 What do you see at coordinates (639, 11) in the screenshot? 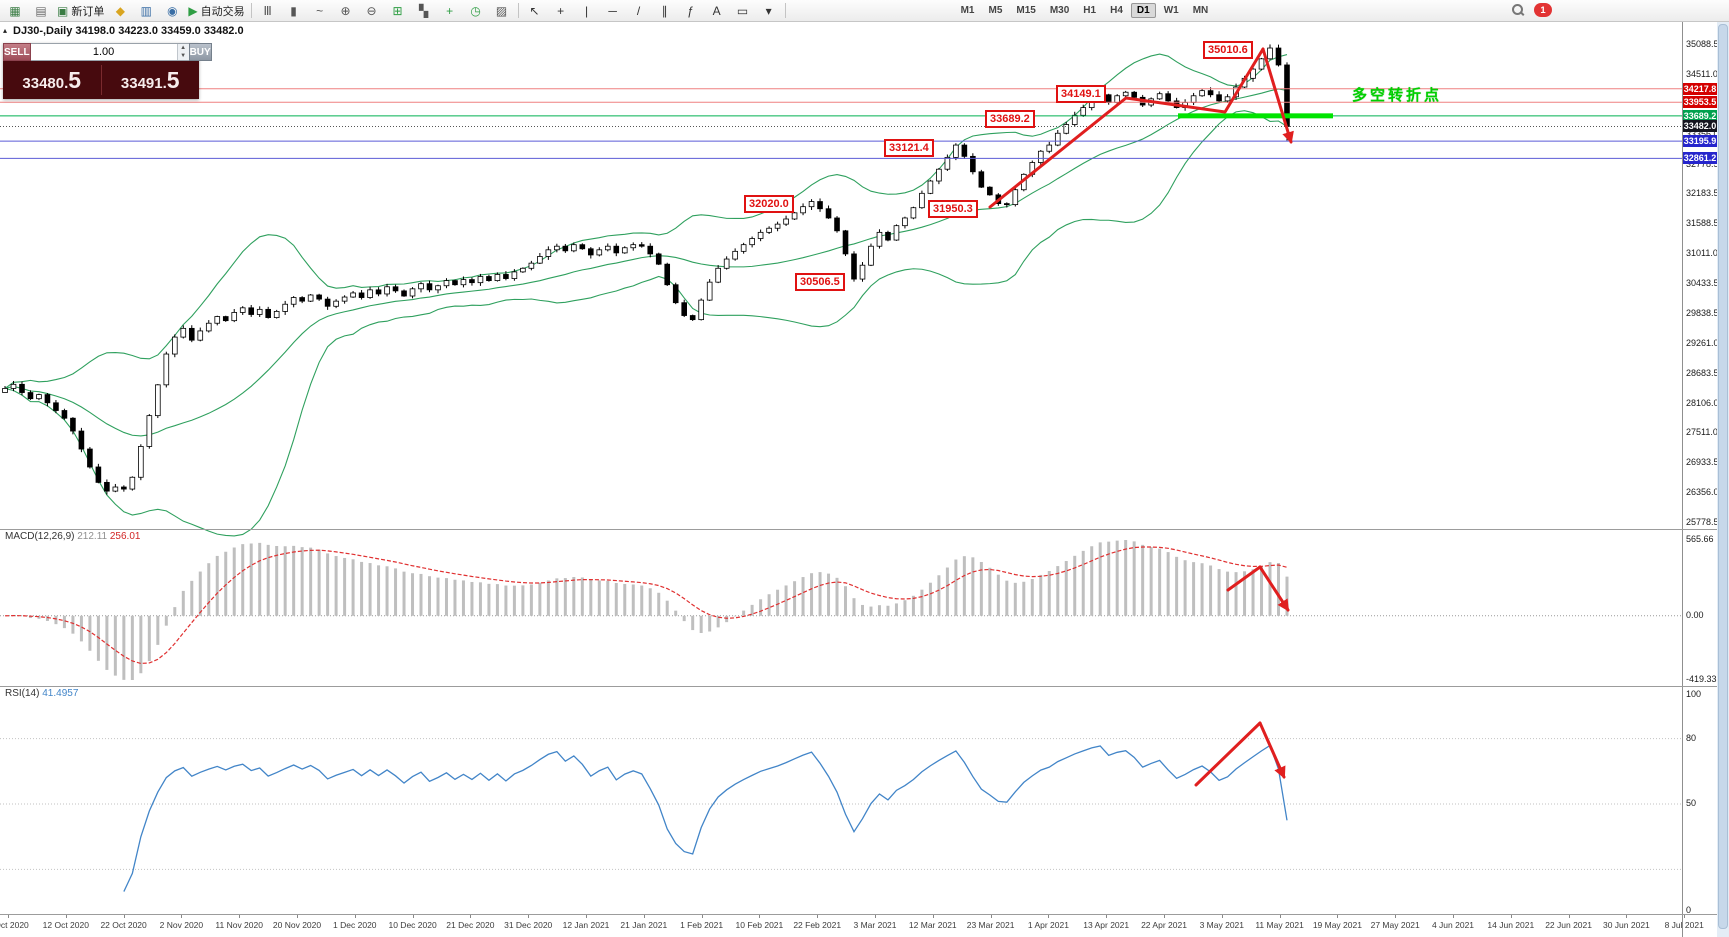
I see `trendline: /` at bounding box center [639, 11].